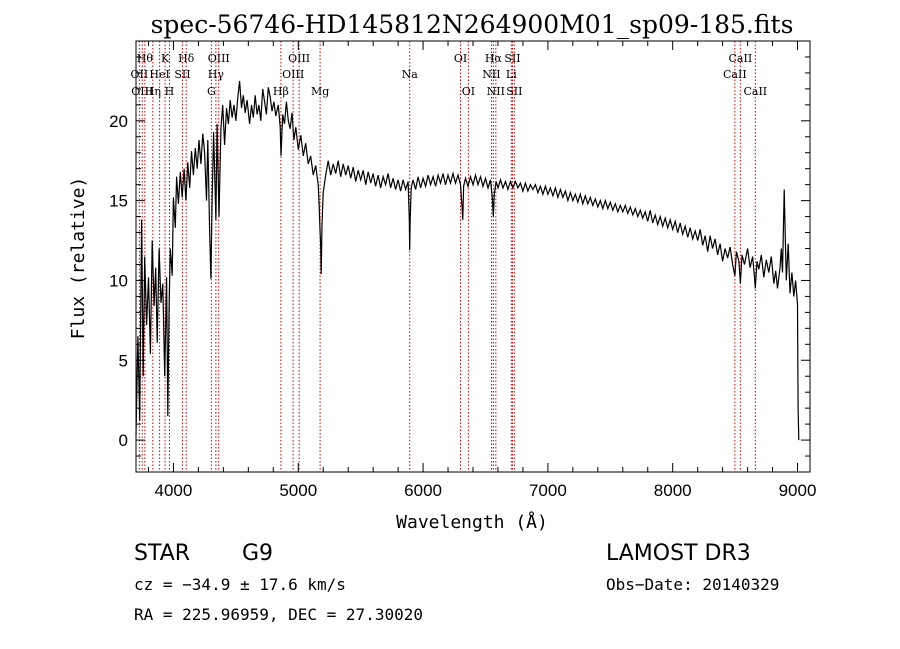  What do you see at coordinates (153, 91) in the screenshot?
I see `line-label: Hη` at bounding box center [153, 91].